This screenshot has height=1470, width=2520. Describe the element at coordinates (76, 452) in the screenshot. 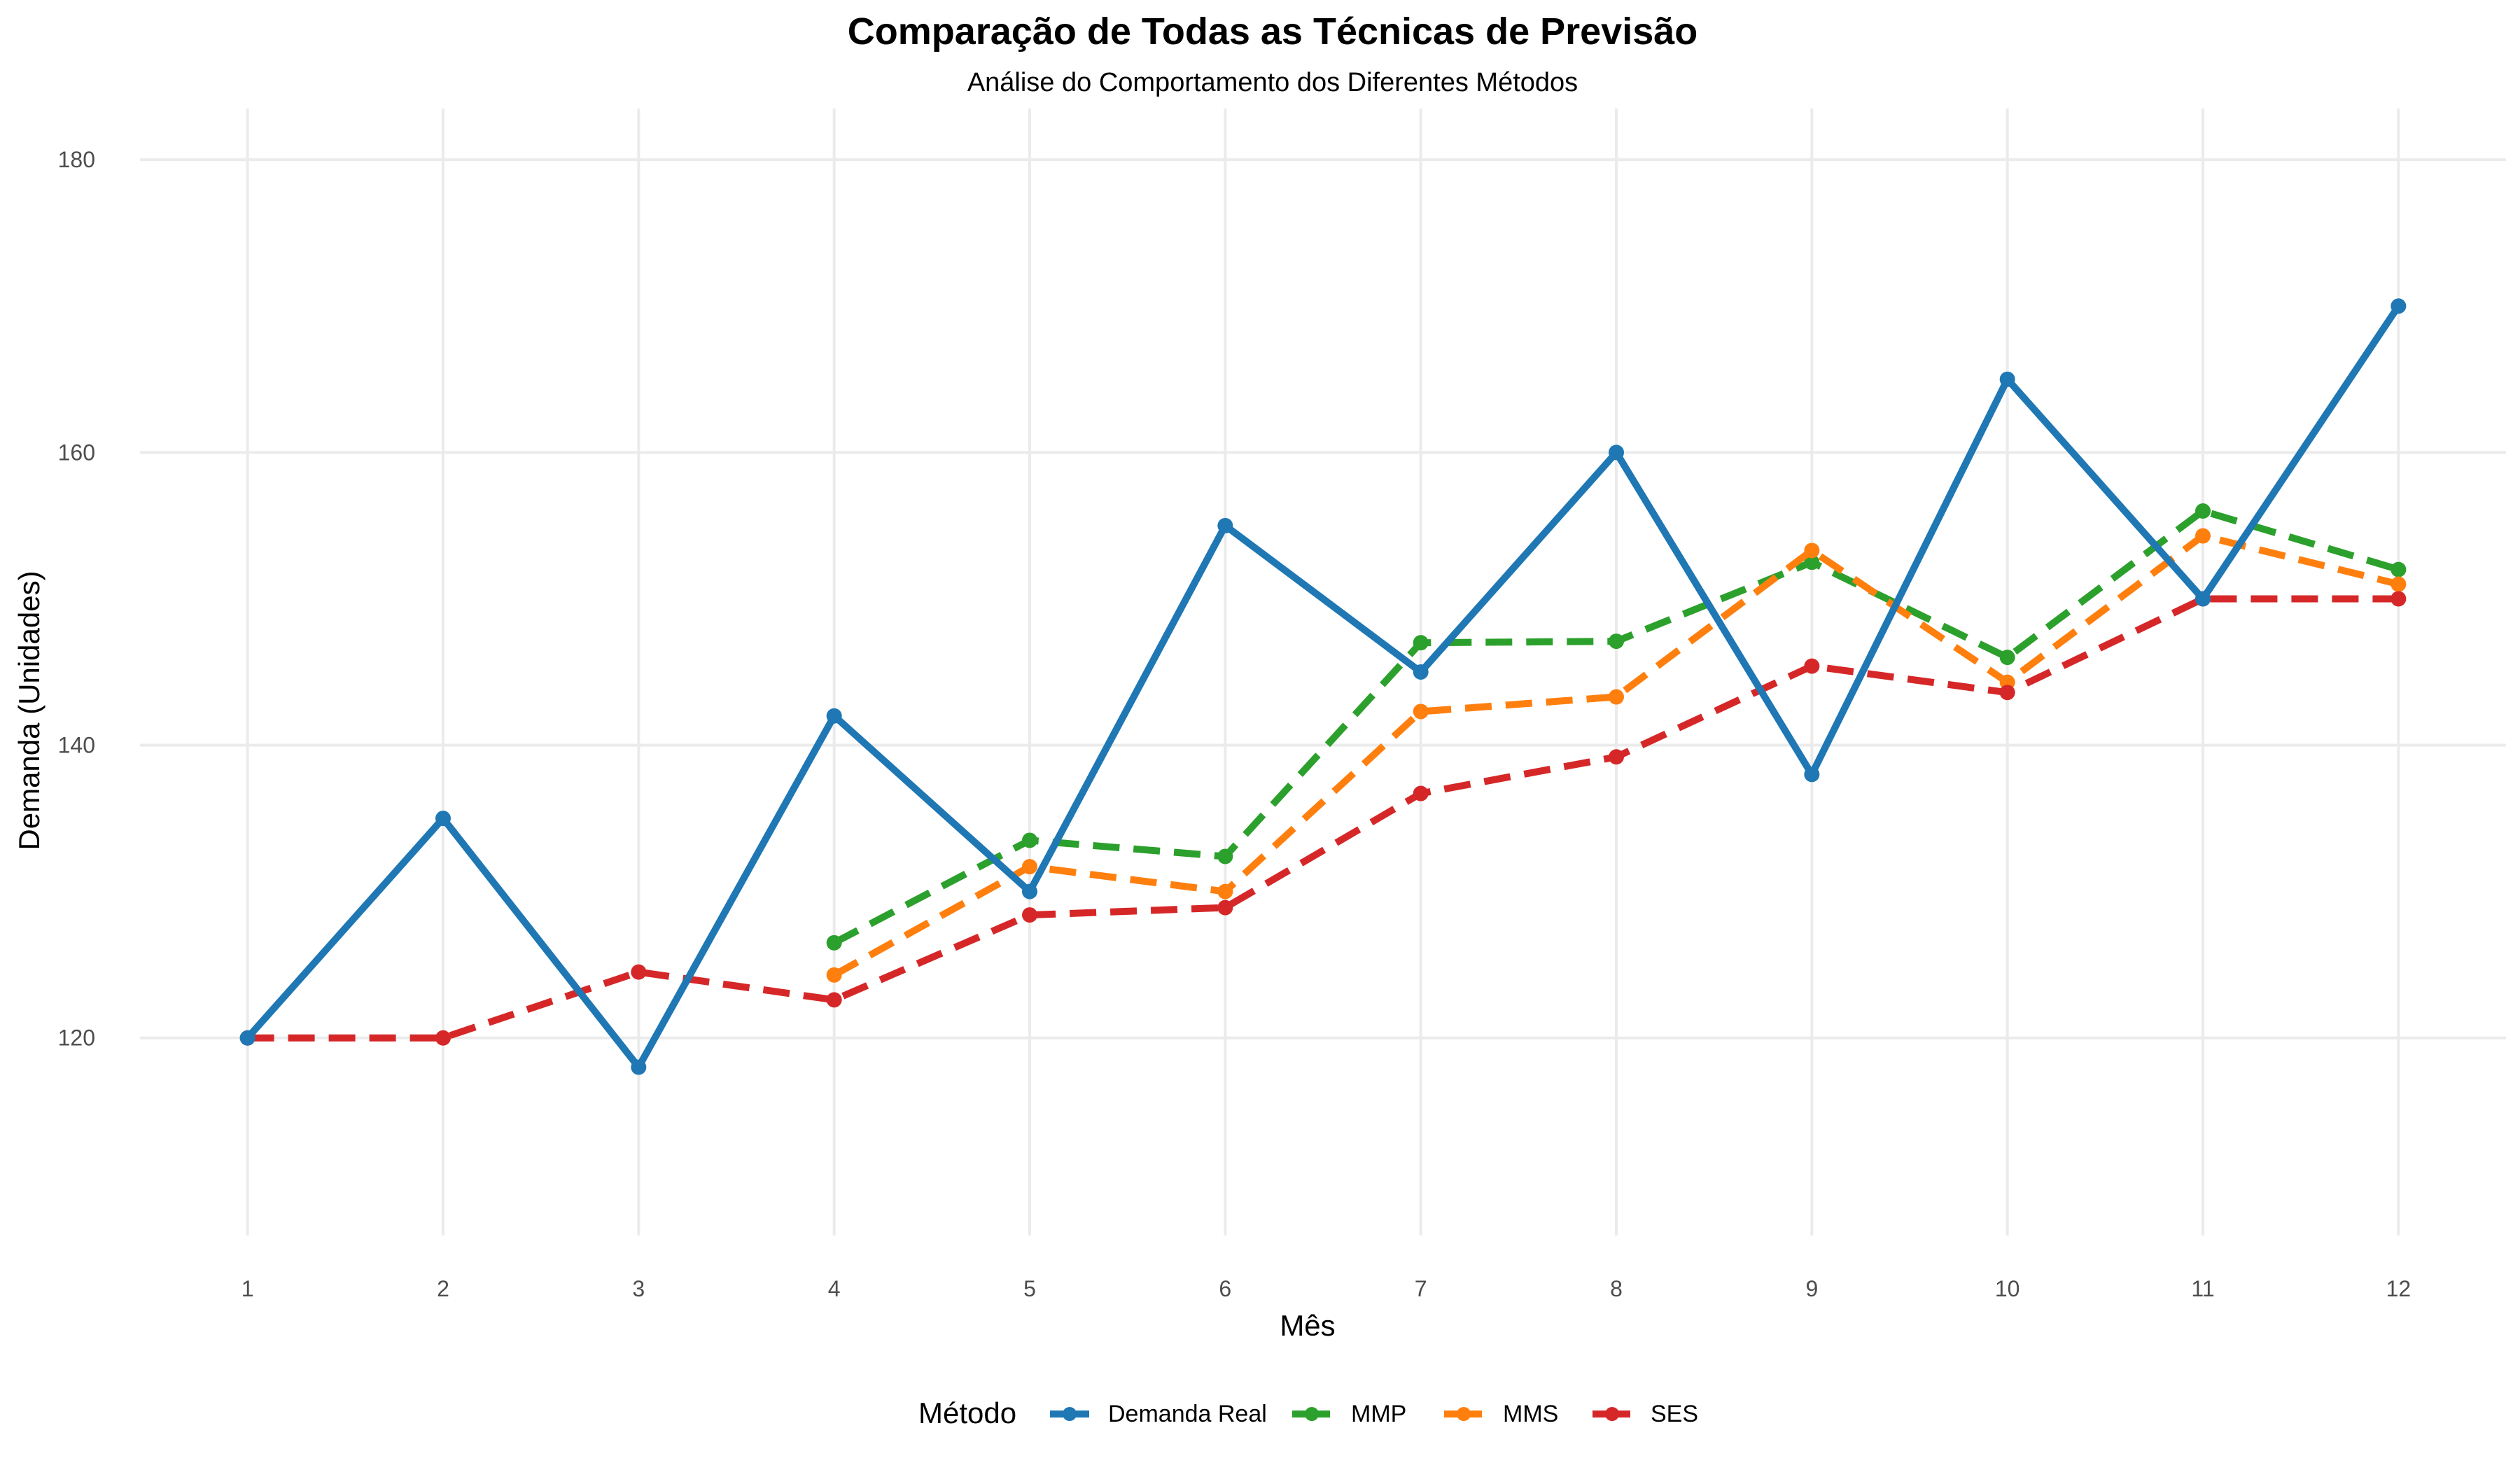

I see `y-tick-label: 160` at that location.